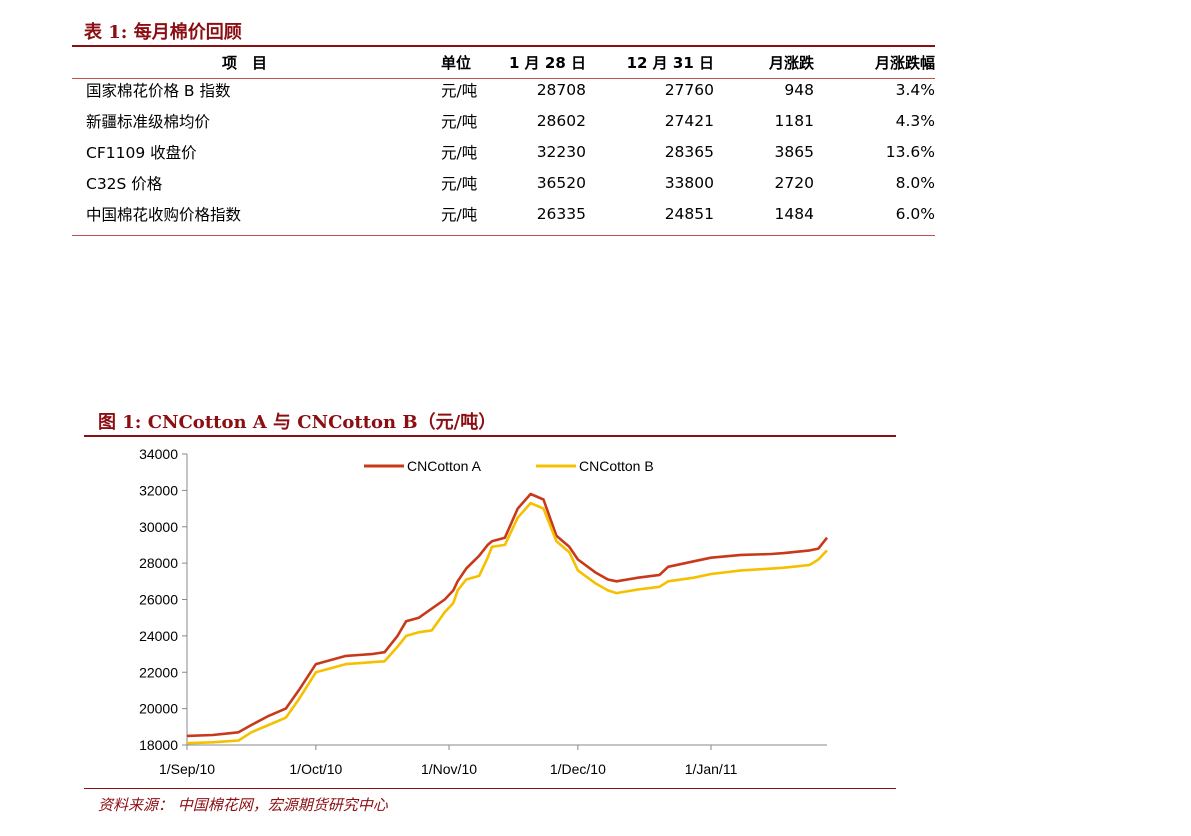 The width and height of the screenshot is (1191, 836). Describe the element at coordinates (561, 120) in the screenshot. I see `cell-jan28: 28602` at that location.